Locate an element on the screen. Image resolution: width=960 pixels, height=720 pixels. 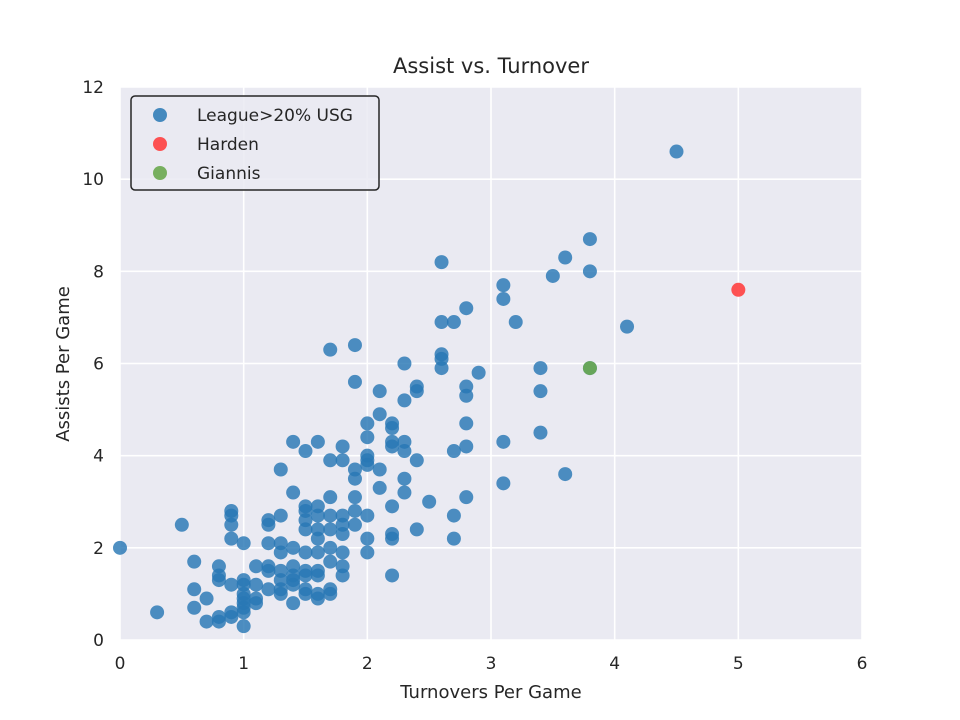
x-tick-label: 6 is located at coordinates (862, 664).